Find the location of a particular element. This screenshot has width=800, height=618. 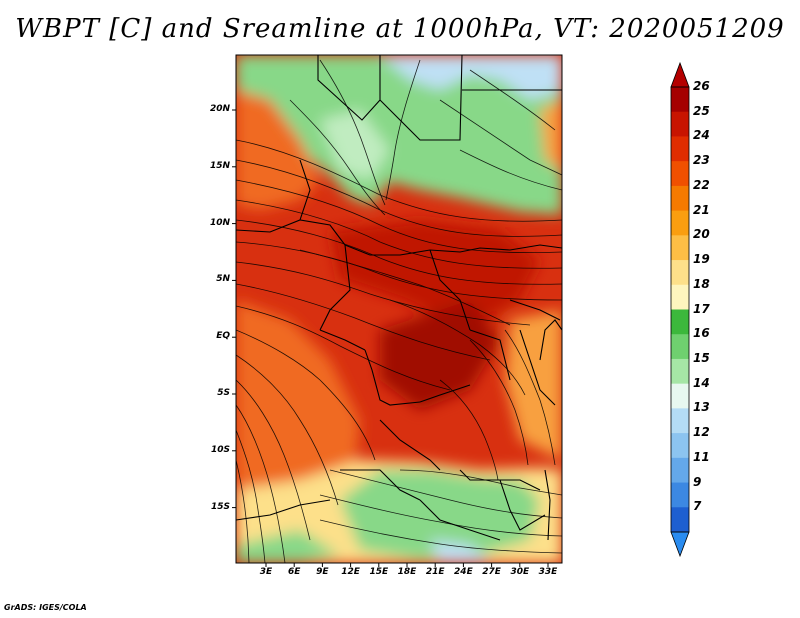

x-axis-label: 30E is located at coordinates (520, 572).